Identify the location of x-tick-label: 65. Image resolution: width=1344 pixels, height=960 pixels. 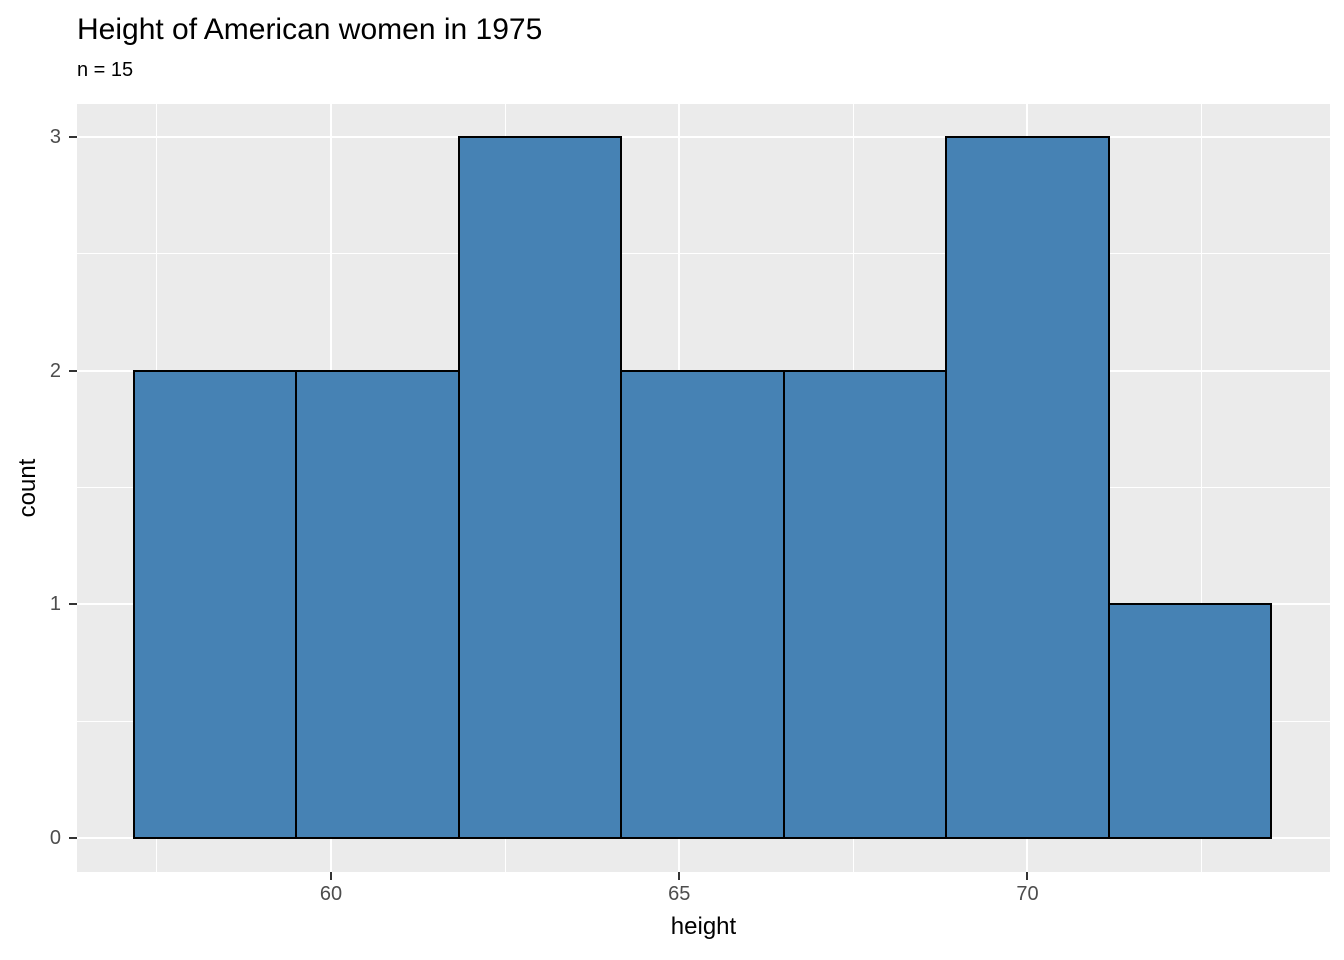
(679, 894).